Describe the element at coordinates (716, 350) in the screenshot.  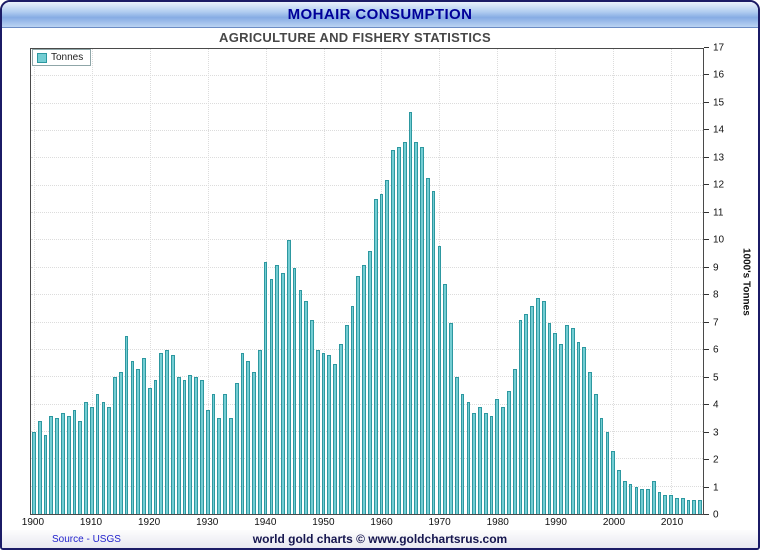
I see `y-tick-label: 6` at that location.